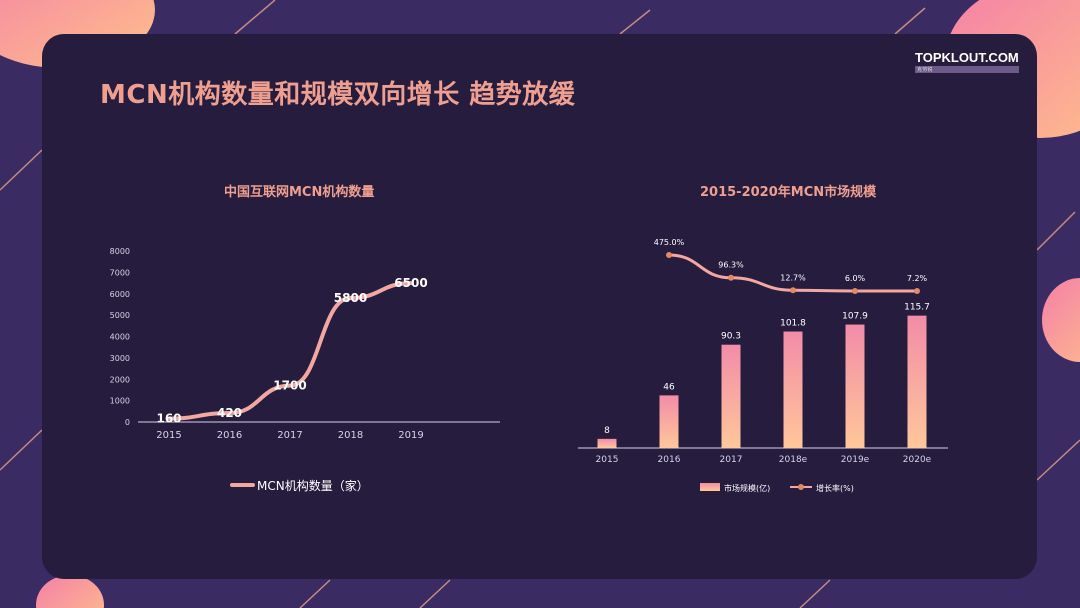 The height and width of the screenshot is (608, 1080). What do you see at coordinates (731, 337) in the screenshot?
I see `bar-value-label: 90.3` at bounding box center [731, 337].